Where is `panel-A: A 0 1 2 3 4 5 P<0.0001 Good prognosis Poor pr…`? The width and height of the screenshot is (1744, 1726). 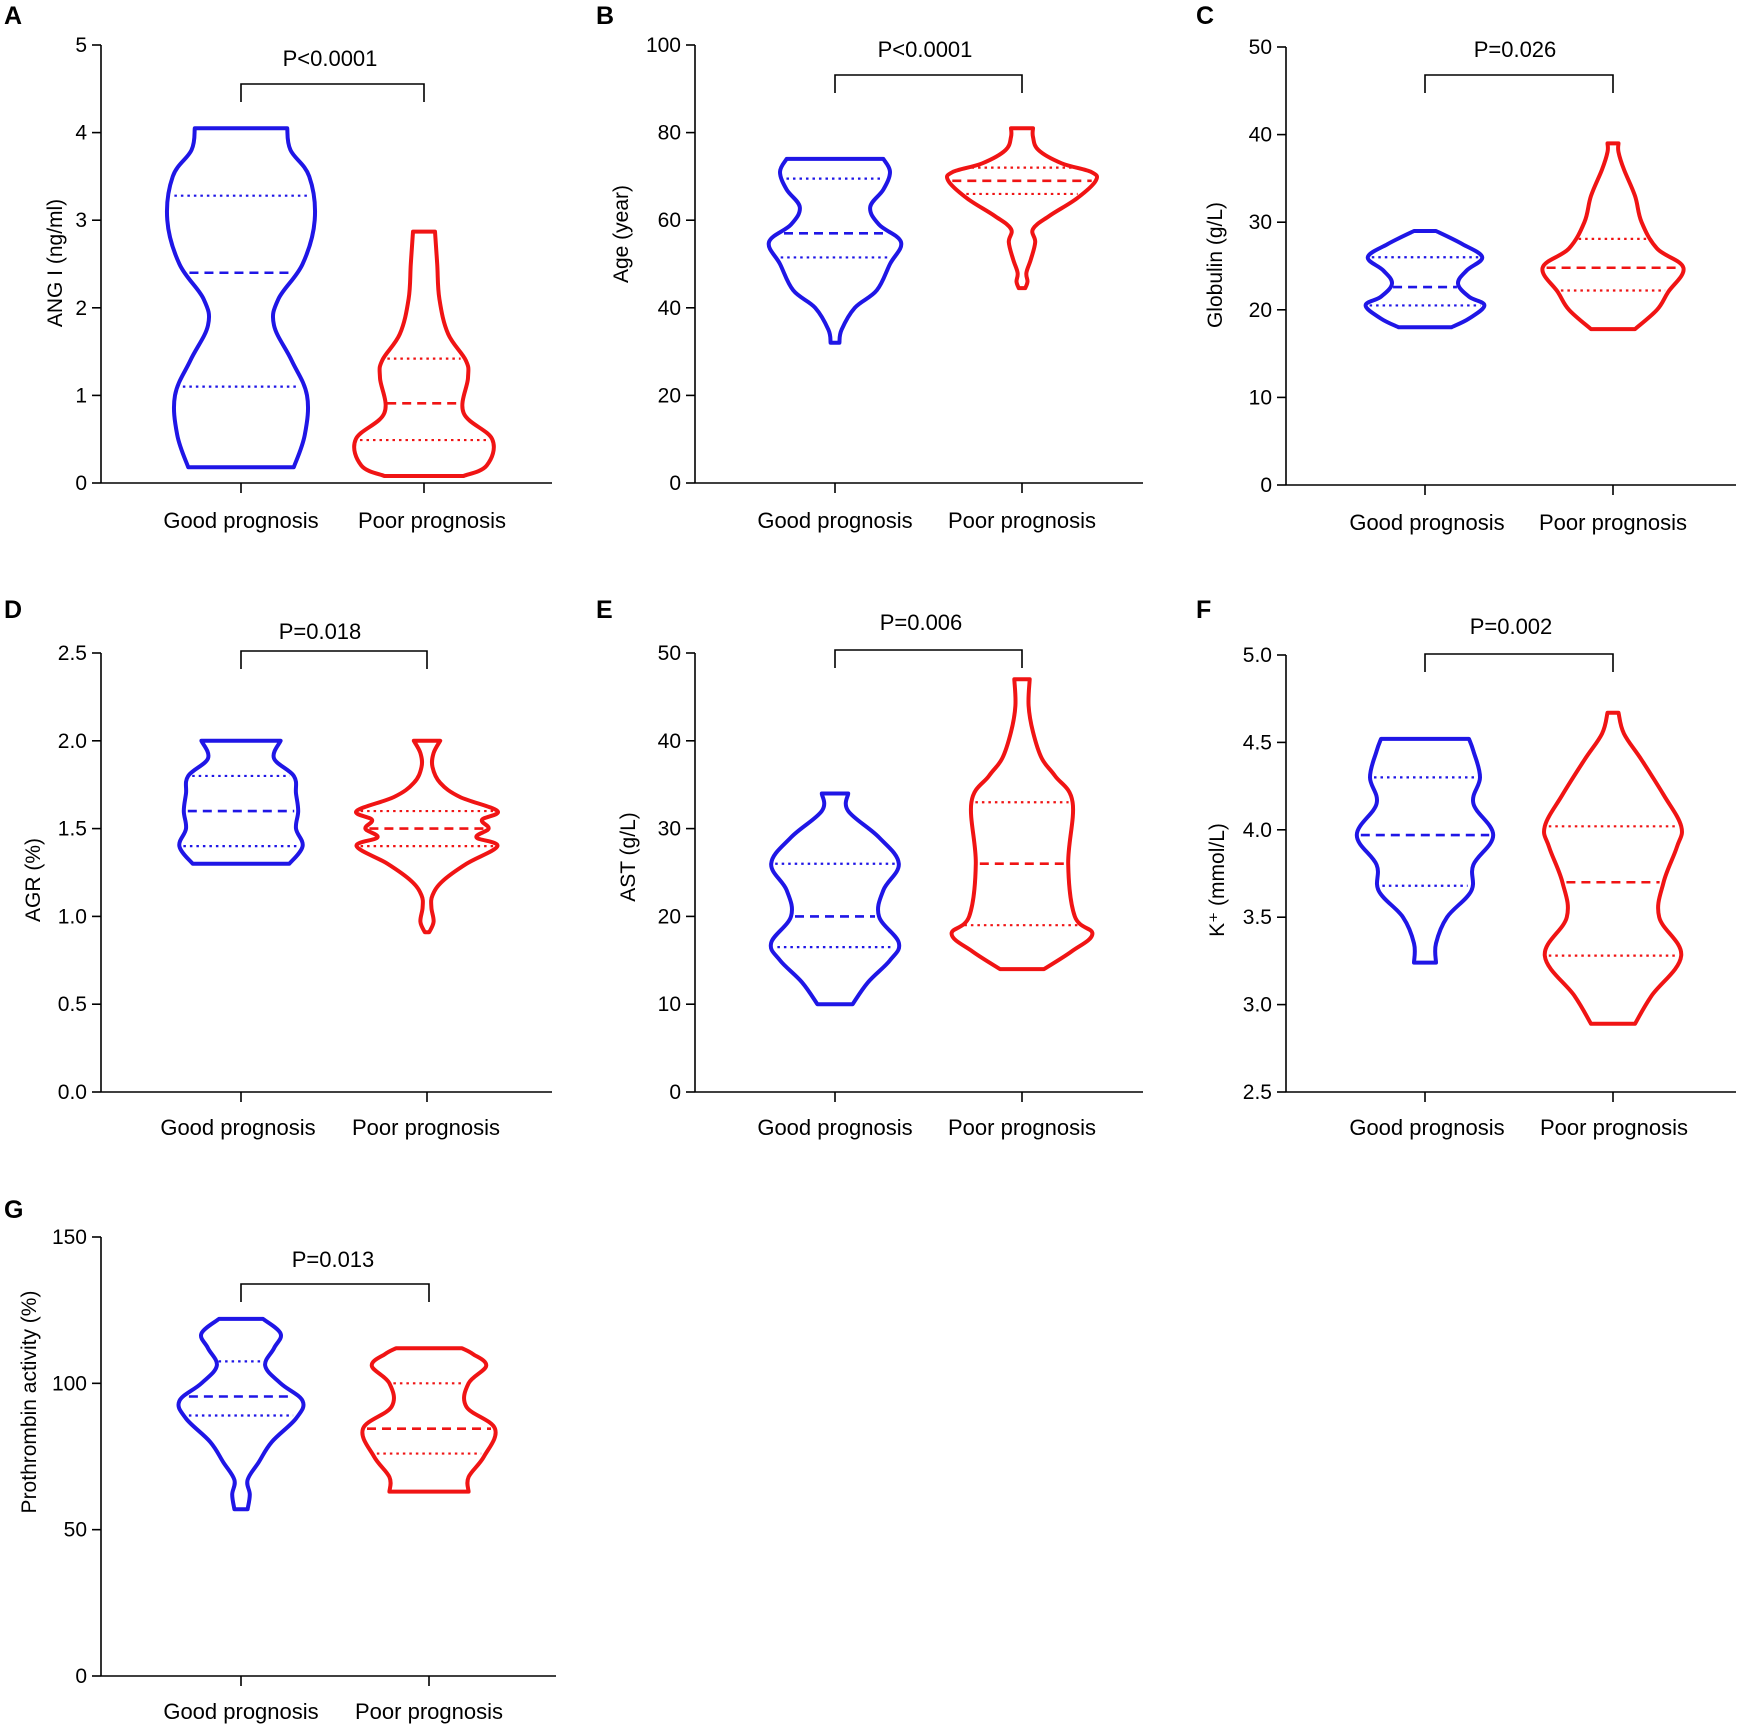
panel-A: A 0 1 2 3 4 5 P<0.0001 Good prognosis Poor pr… is located at coordinates (278, 267).